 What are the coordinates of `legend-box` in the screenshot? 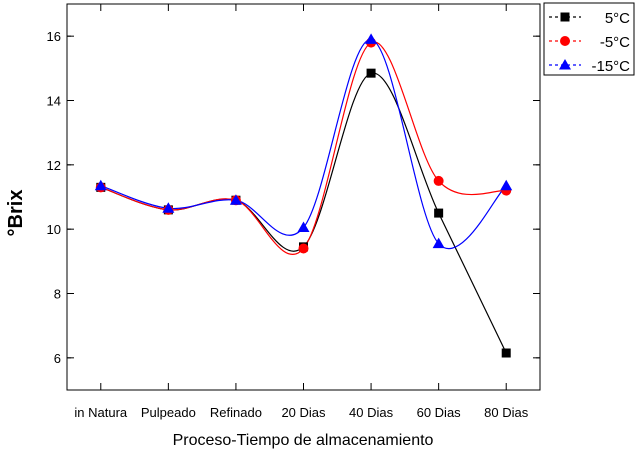 It's located at (589, 39).